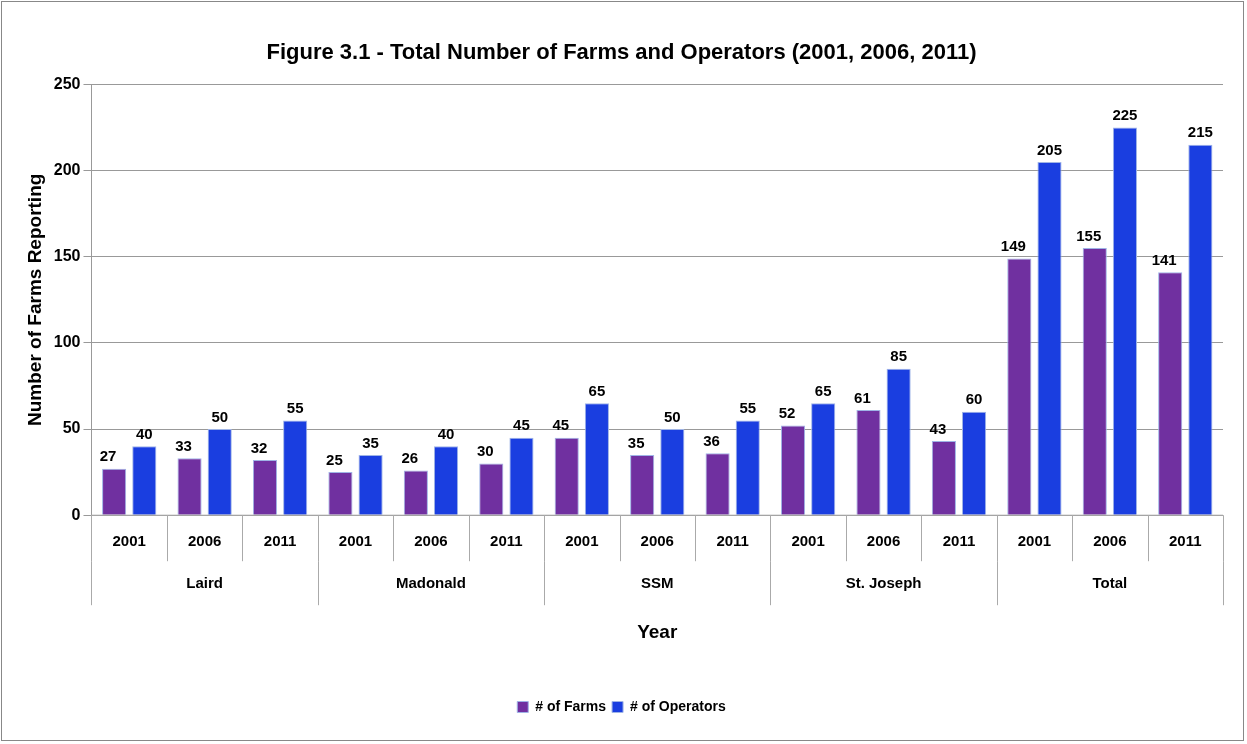  Describe the element at coordinates (571, 705) in the screenshot. I see `legend-label: # of Farms` at that location.